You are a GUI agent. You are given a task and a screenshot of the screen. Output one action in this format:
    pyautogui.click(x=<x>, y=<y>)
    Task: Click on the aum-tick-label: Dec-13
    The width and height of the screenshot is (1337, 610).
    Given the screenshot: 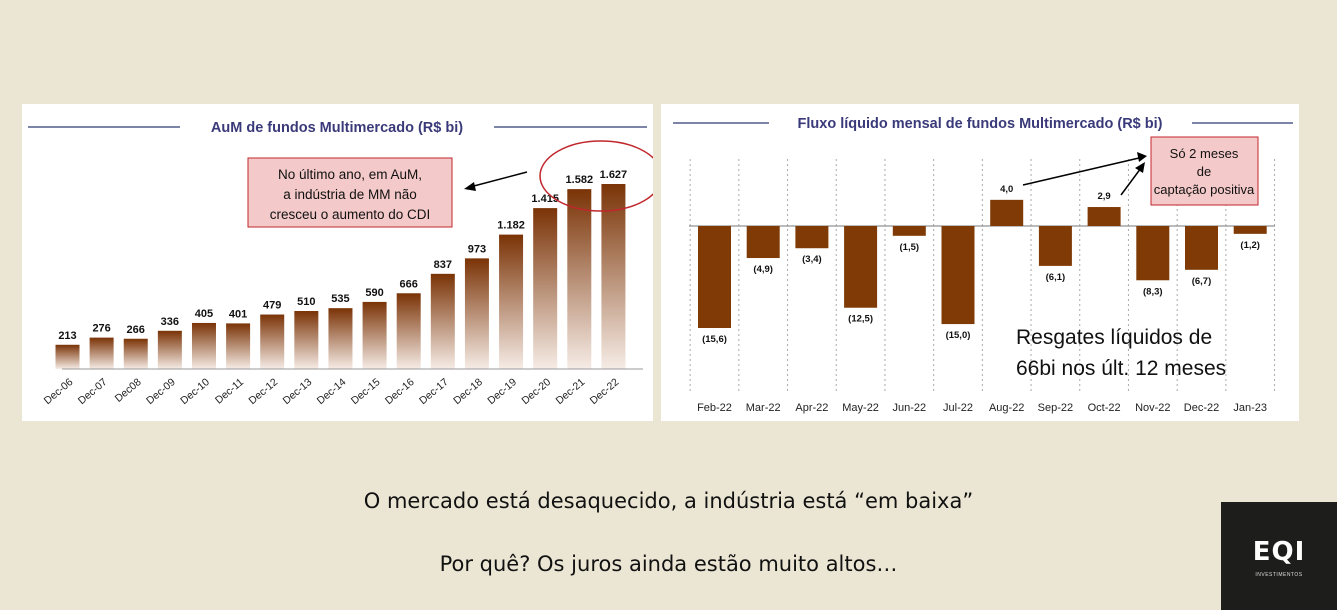 What is the action you would take?
    pyautogui.click(x=298, y=391)
    